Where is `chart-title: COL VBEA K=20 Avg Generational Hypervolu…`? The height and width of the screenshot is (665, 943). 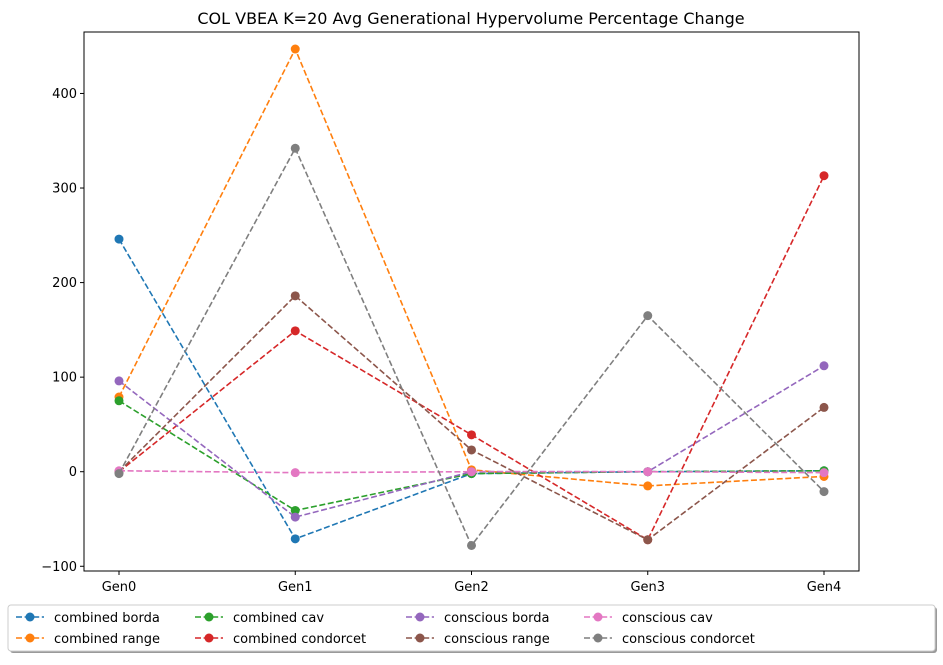
chart-title: COL VBEA K=20 Avg Generational Hypervolu… is located at coordinates (470, 18).